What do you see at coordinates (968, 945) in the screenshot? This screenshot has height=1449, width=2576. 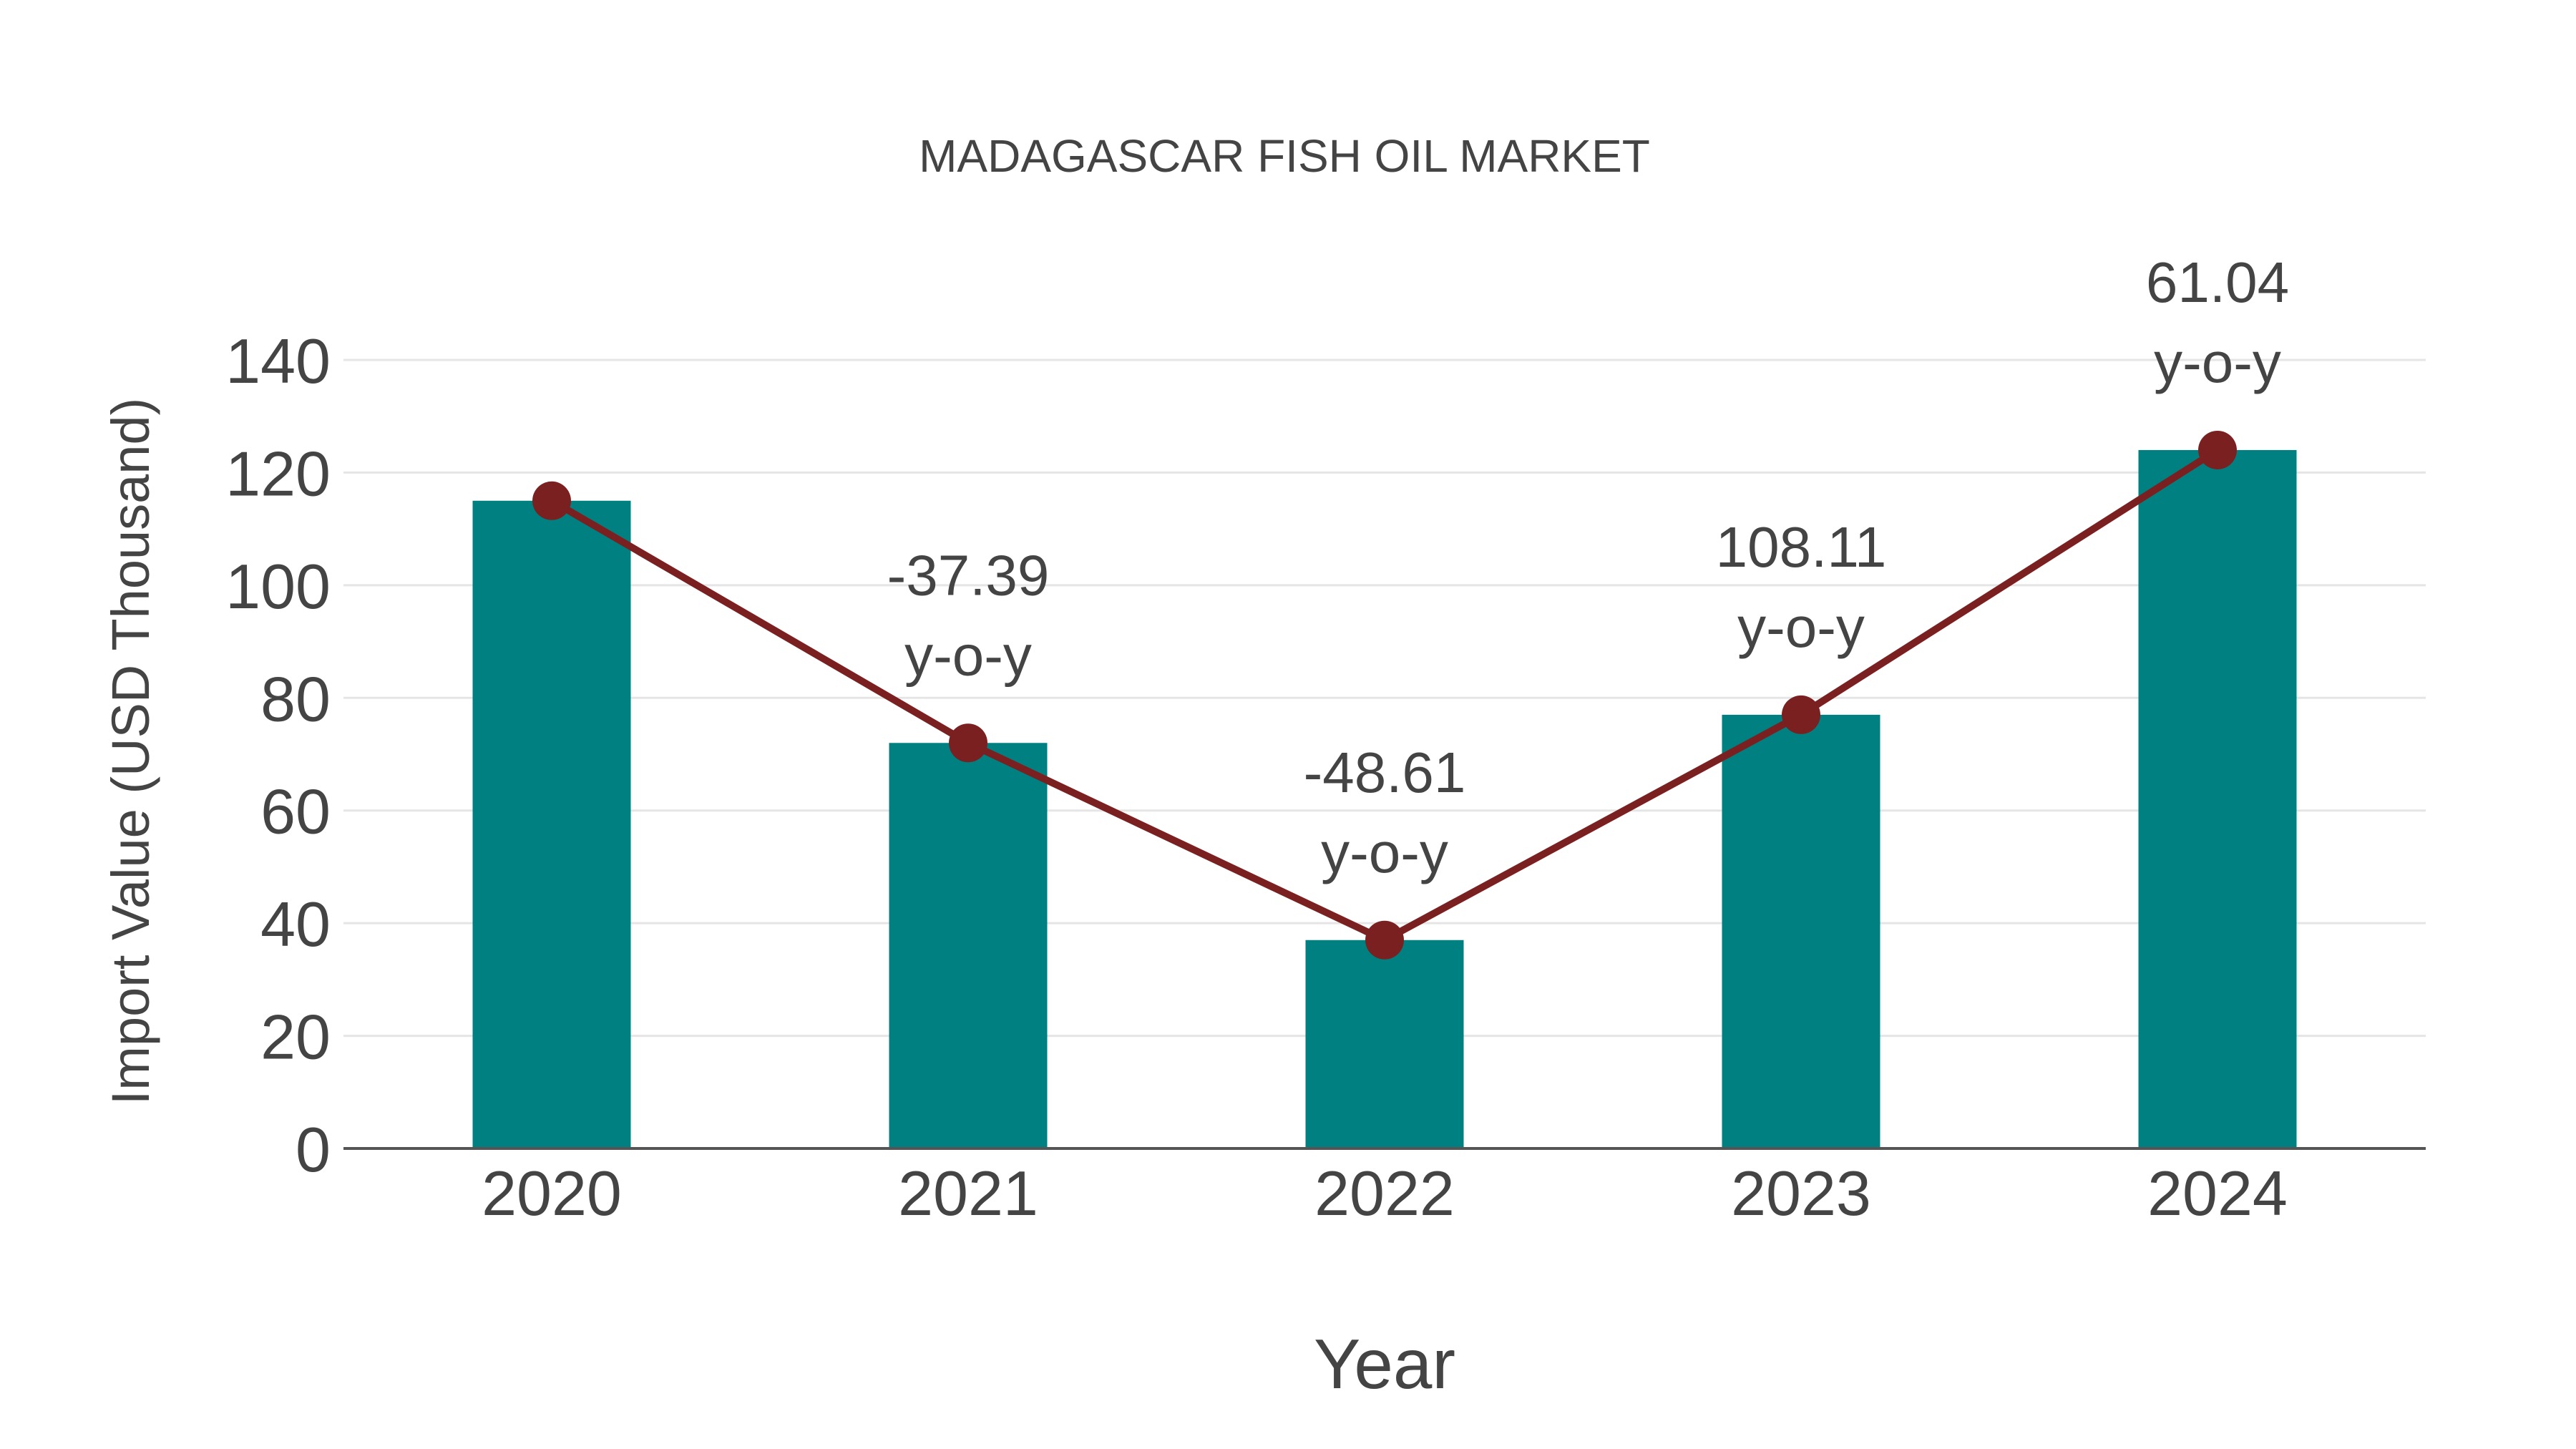 I see `bar-2021` at bounding box center [968, 945].